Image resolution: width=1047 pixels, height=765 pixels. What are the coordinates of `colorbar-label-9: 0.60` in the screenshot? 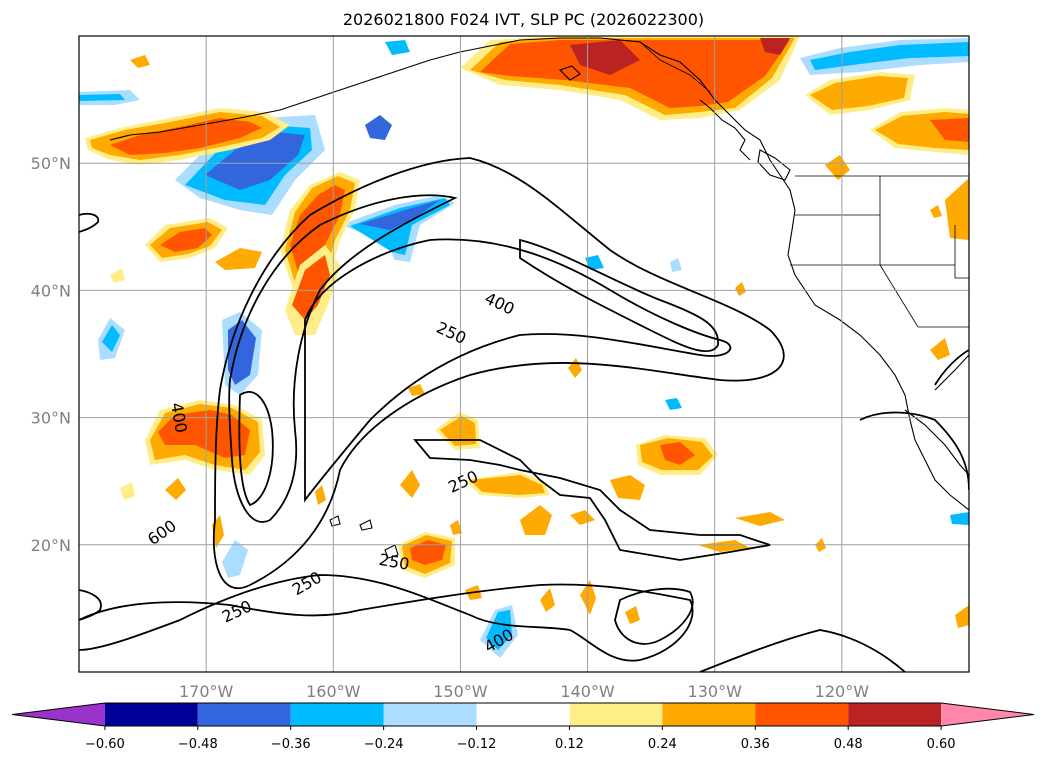 It's located at (941, 744).